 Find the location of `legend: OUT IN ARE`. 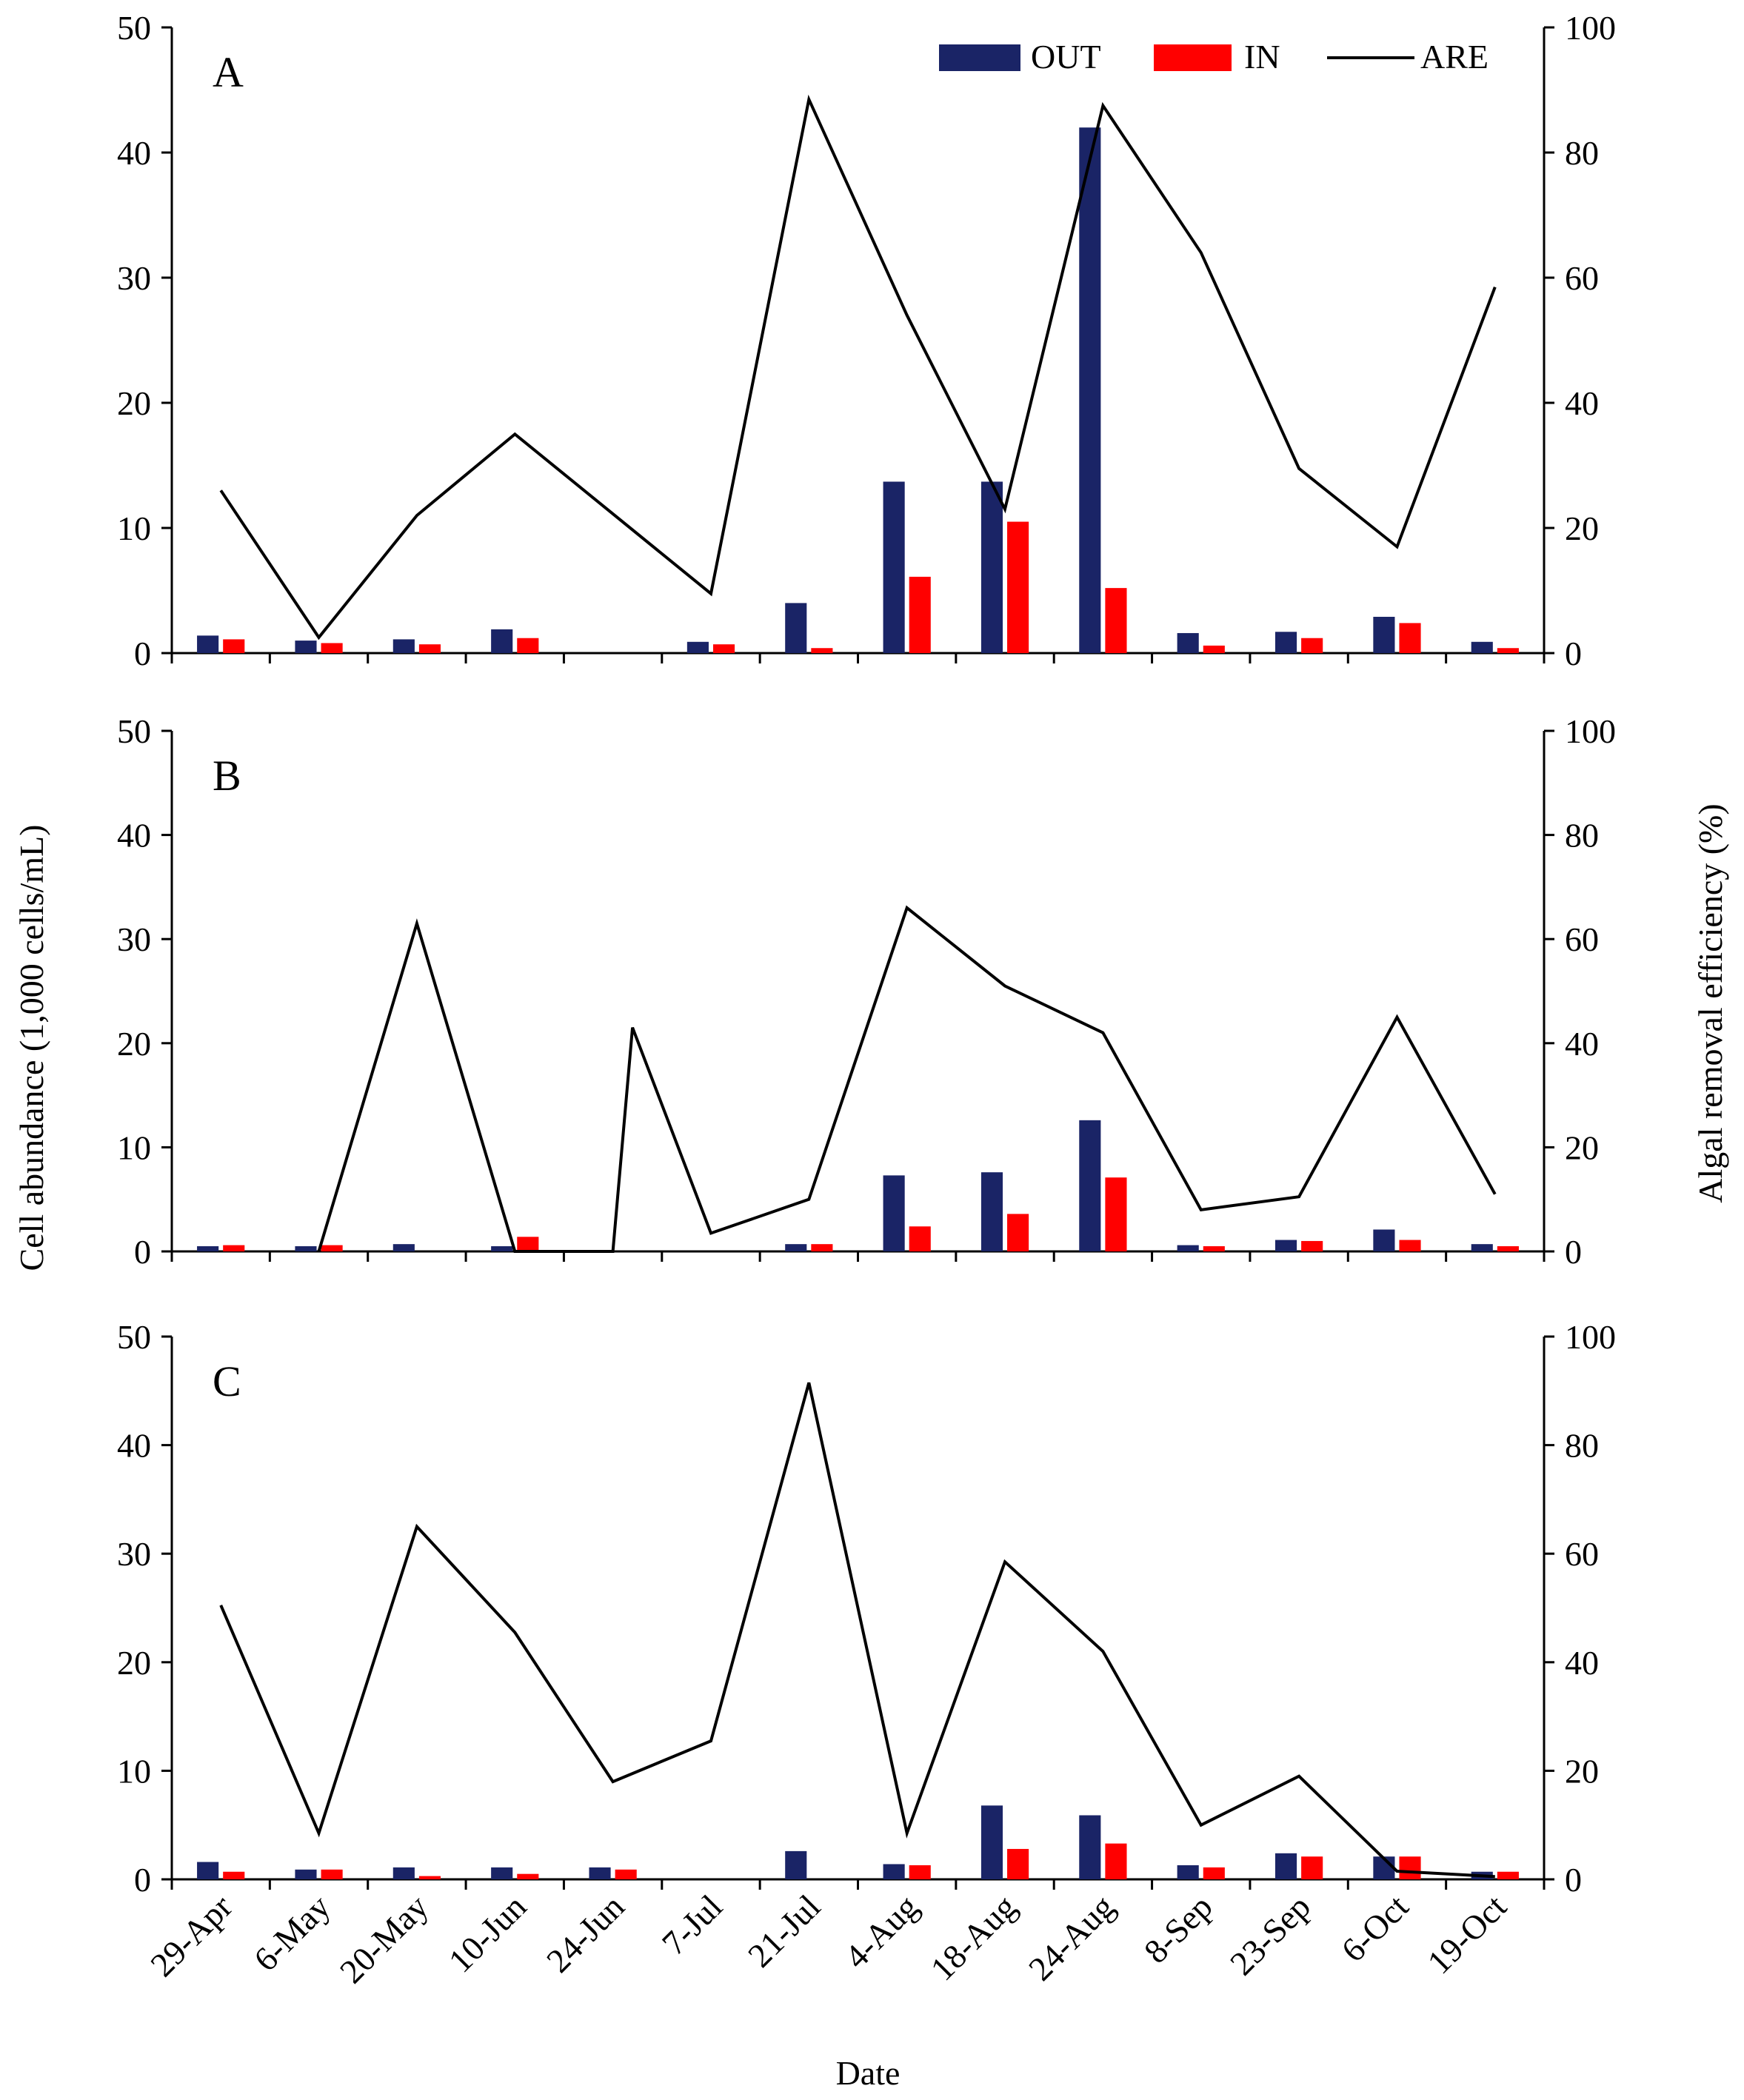

legend: OUT IN ARE is located at coordinates (1214, 57).